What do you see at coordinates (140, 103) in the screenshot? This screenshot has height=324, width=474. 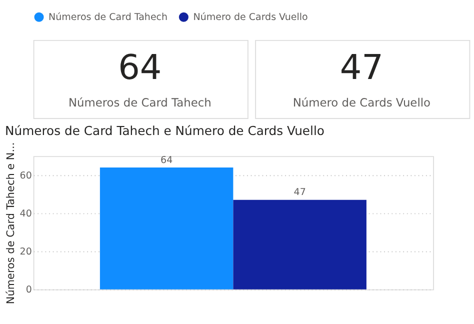 I see `category-label: Números de Card Tahech` at bounding box center [140, 103].